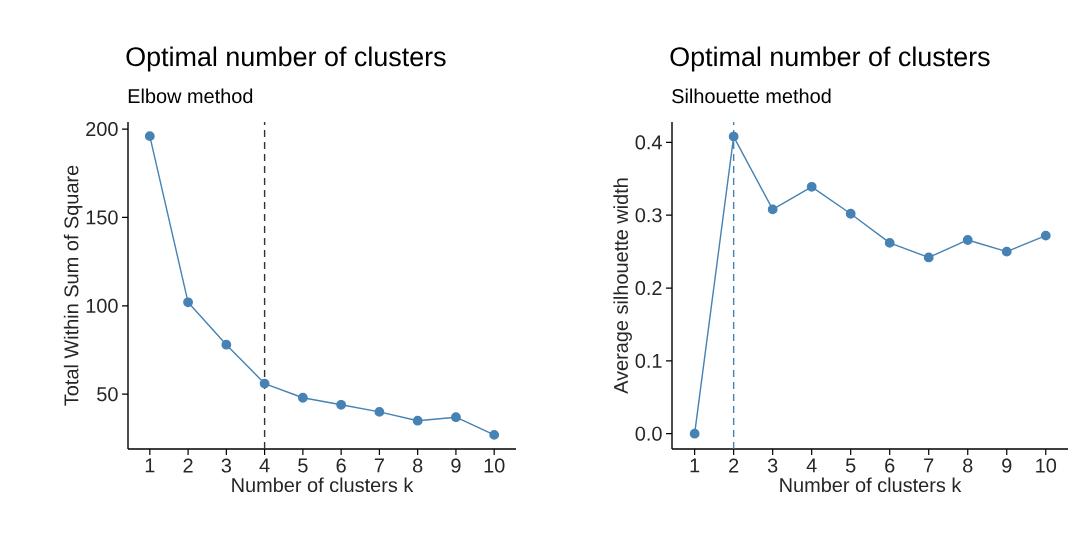 Image resolution: width=1078 pixels, height=537 pixels. I want to click on y-tick-label: 150, so click(102, 217).